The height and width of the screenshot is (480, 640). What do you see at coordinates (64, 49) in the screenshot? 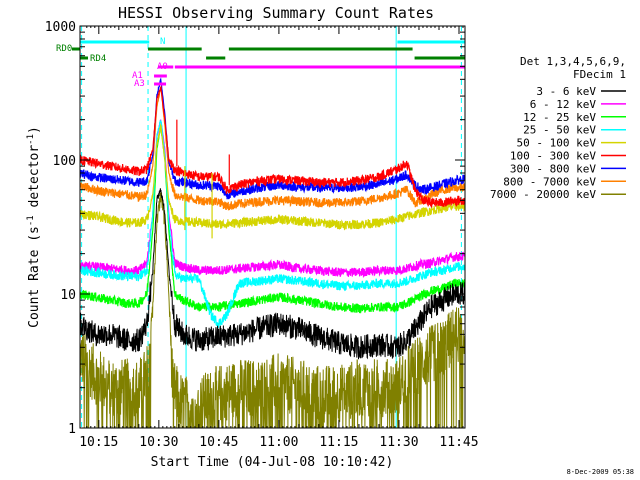
I see `state-label-rd0: RD0` at bounding box center [64, 49].